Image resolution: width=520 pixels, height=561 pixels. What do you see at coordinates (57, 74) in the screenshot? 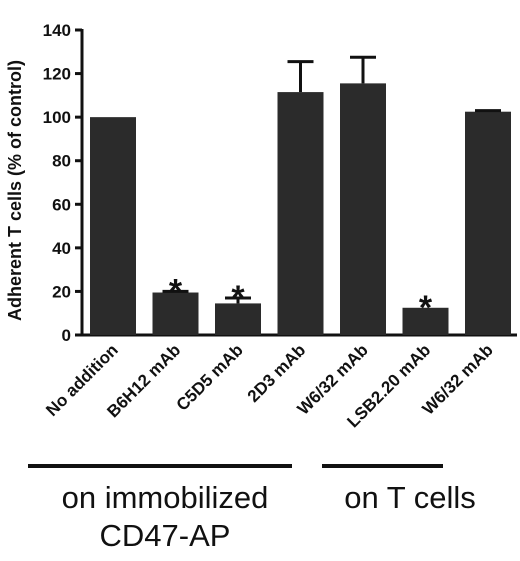
I see `y-tick-label: 120` at bounding box center [57, 74].